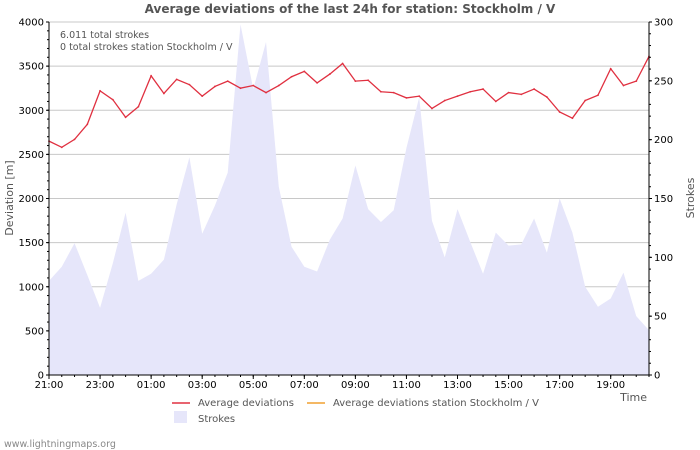 This screenshot has width=700, height=450. Describe the element at coordinates (663, 258) in the screenshot. I see `right-tick-label: 100` at that location.